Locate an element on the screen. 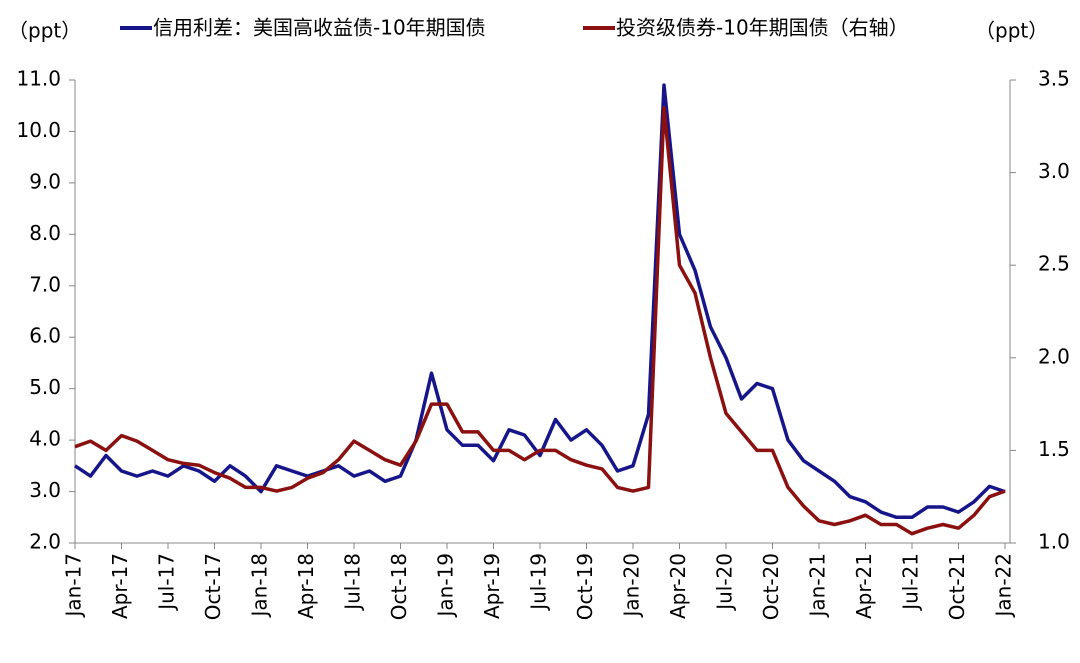  x-tick-label: Jan-19 is located at coordinates (446, 586).